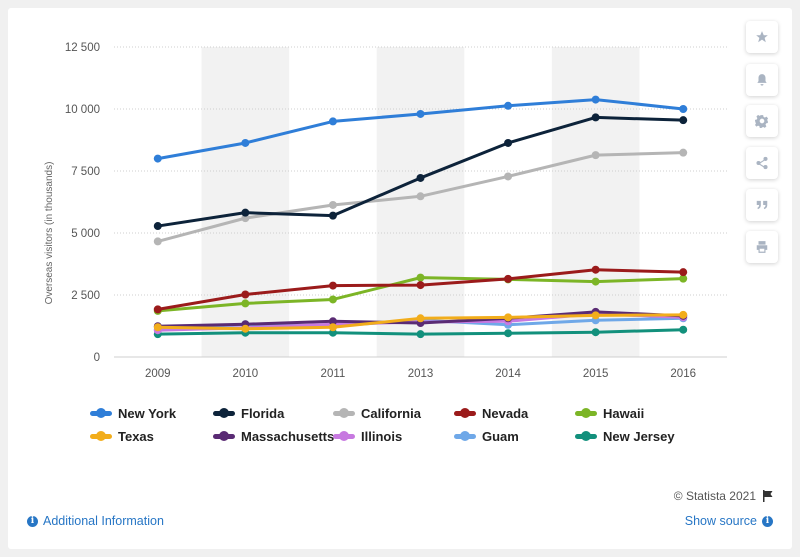 This screenshot has height=557, width=800. I want to click on y-tick-label: 10 000, so click(82, 110).